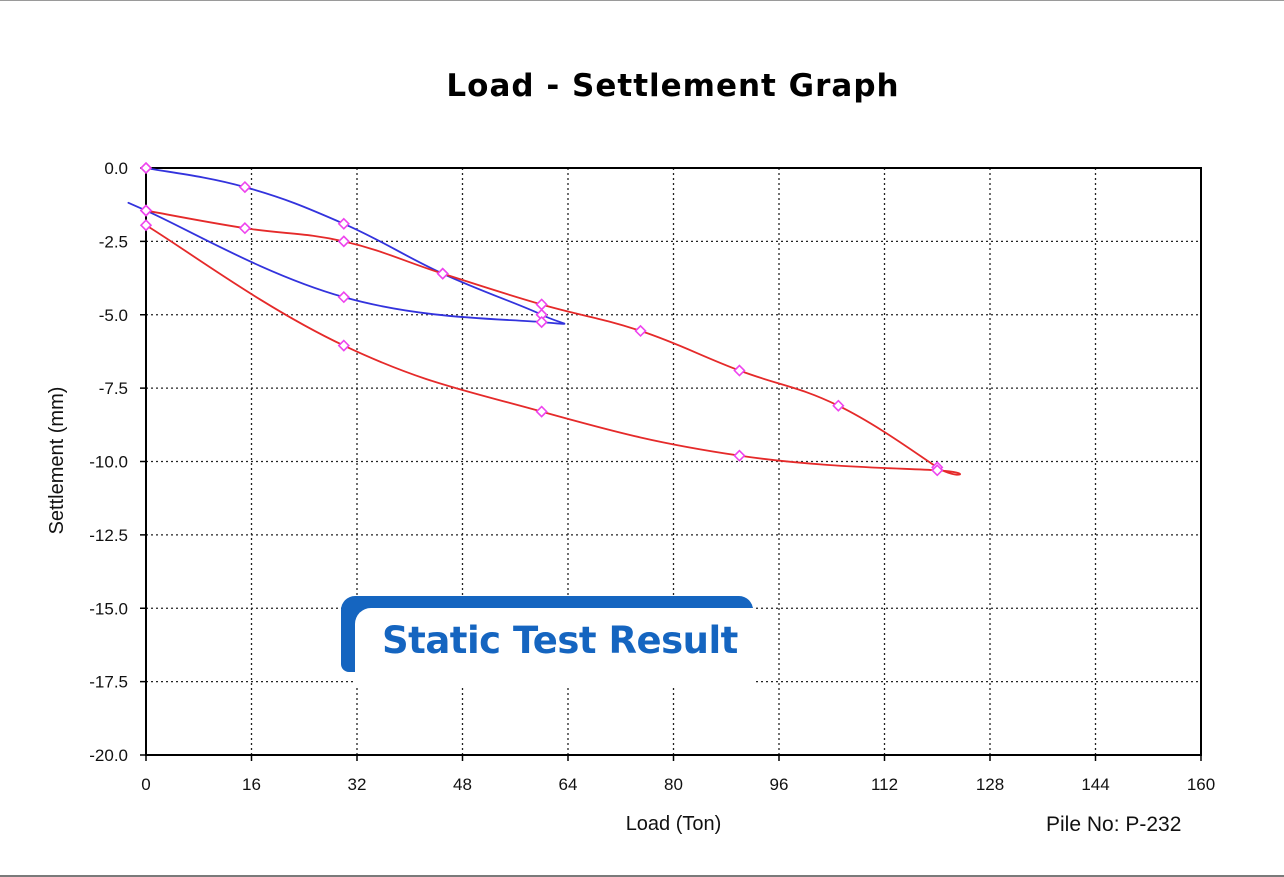 The image size is (1284, 877). I want to click on x-tick-label: 64, so click(568, 784).